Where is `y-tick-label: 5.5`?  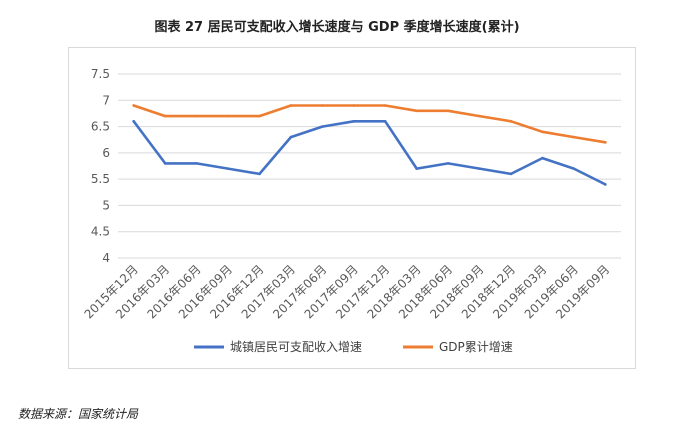 y-tick-label: 5.5 is located at coordinates (100, 179).